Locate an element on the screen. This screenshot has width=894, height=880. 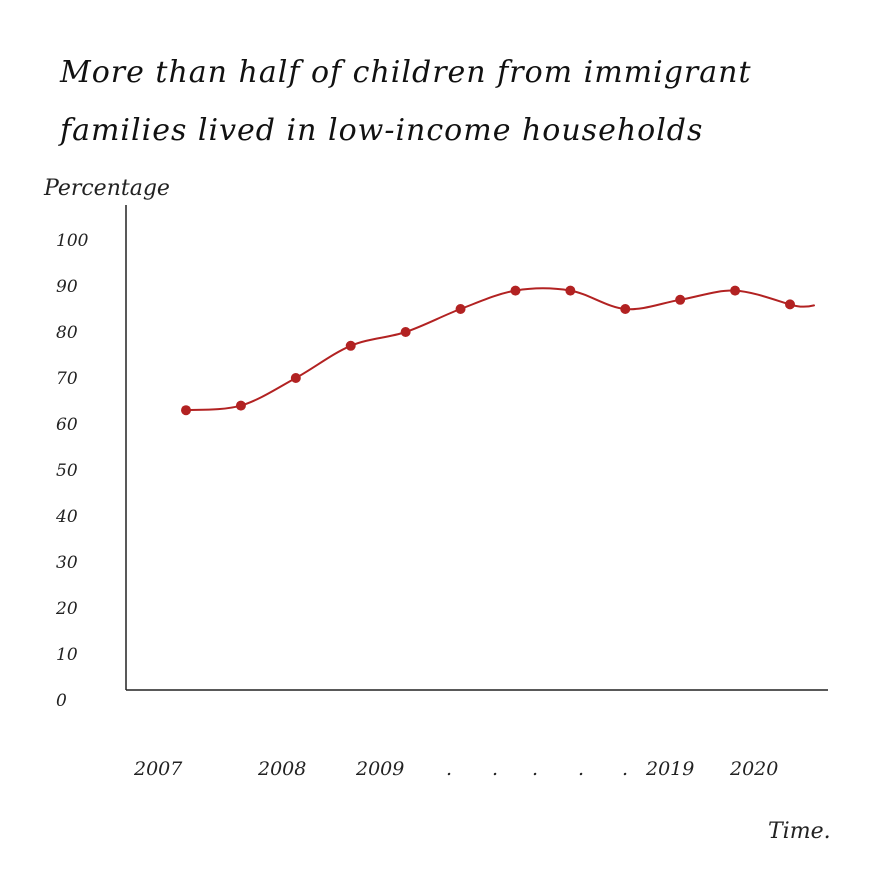
x-tick-labels: 2007 2008 2009..... 2019 2020 is located at coordinates (455, 769).